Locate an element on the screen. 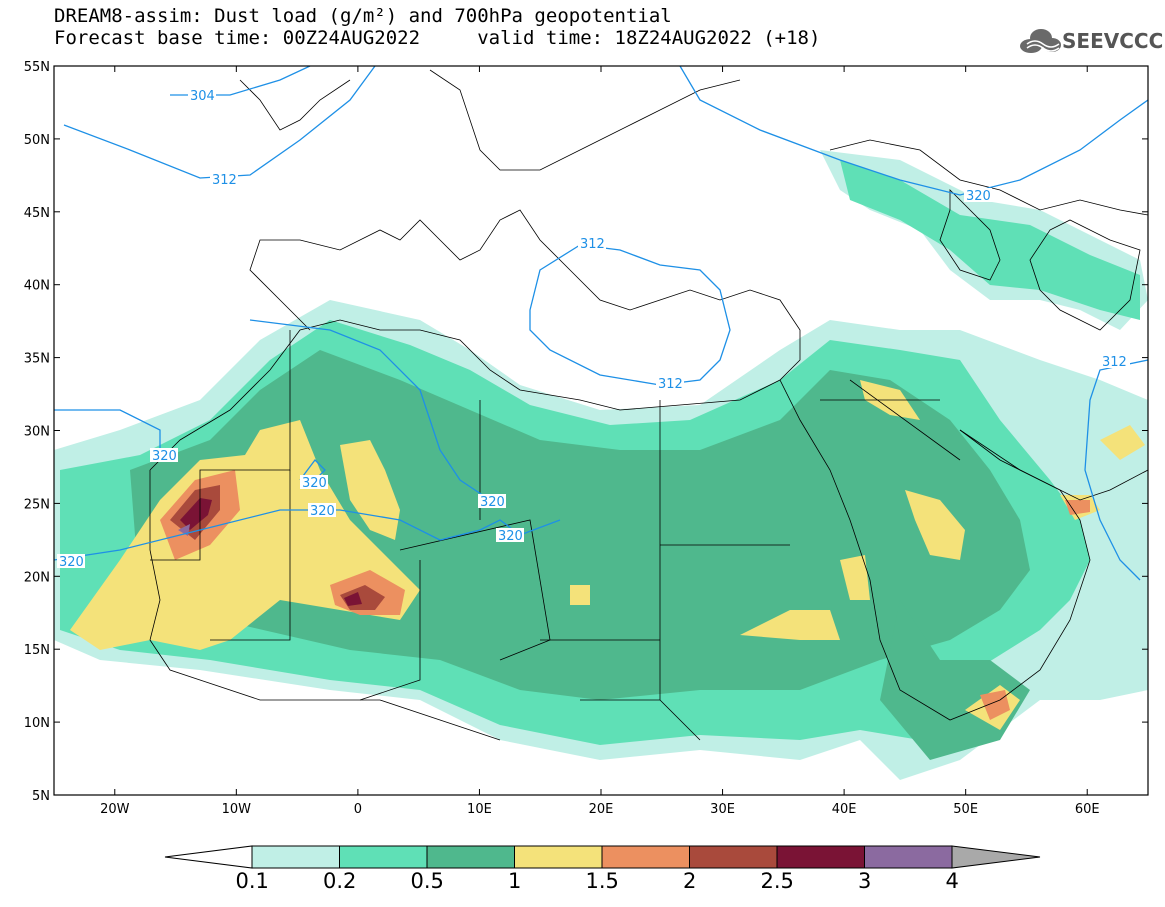 The image size is (1165, 907). cloud-icon is located at coordinates (1040, 41).